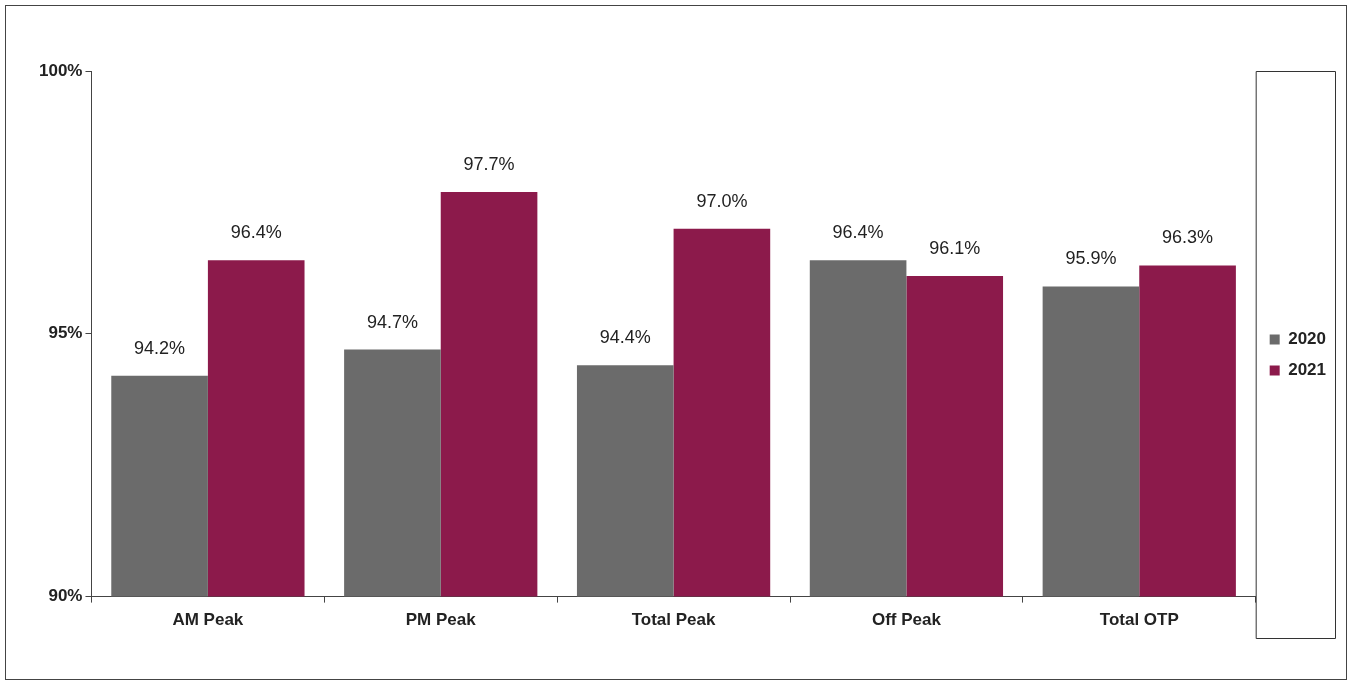 The image size is (1352, 685). What do you see at coordinates (392, 321) in the screenshot?
I see `data-label: 94.7%` at bounding box center [392, 321].